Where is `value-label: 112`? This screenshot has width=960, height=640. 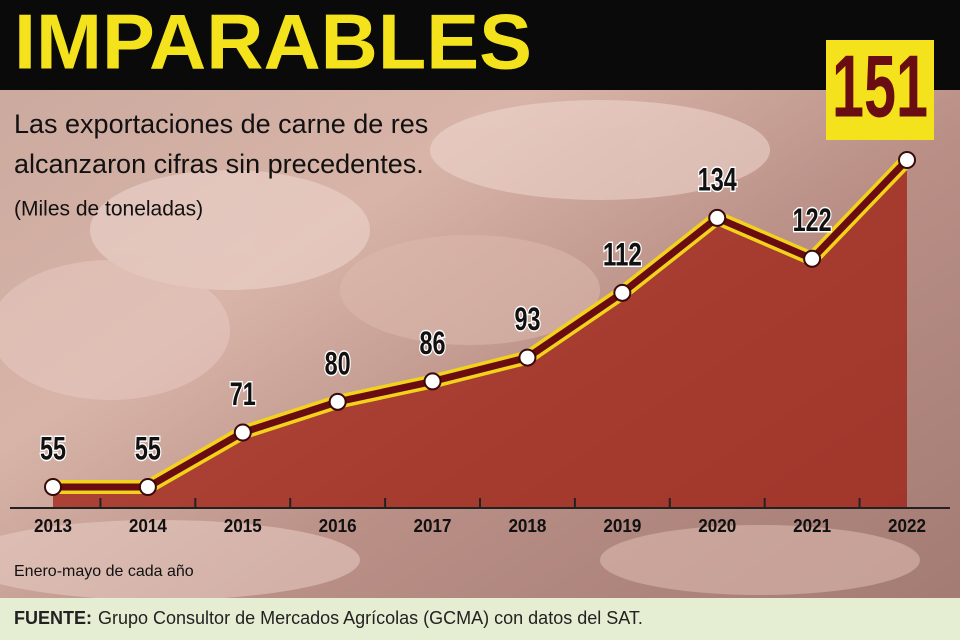
value-label: 112 is located at coordinates (622, 254).